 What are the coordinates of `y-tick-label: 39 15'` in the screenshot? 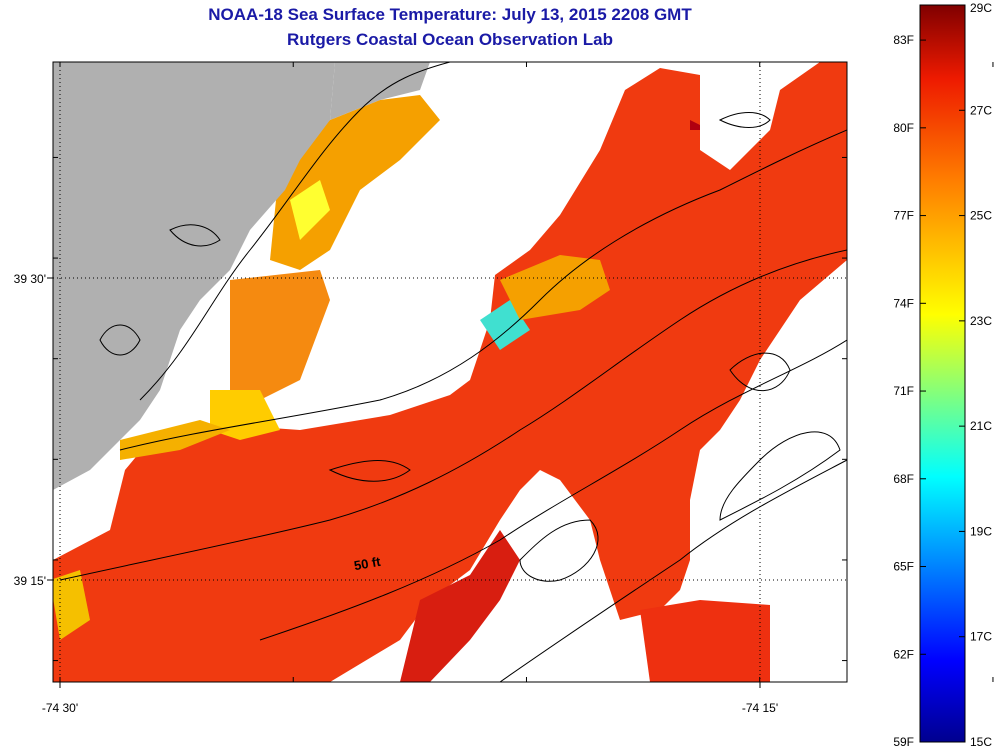 It's located at (30, 581).